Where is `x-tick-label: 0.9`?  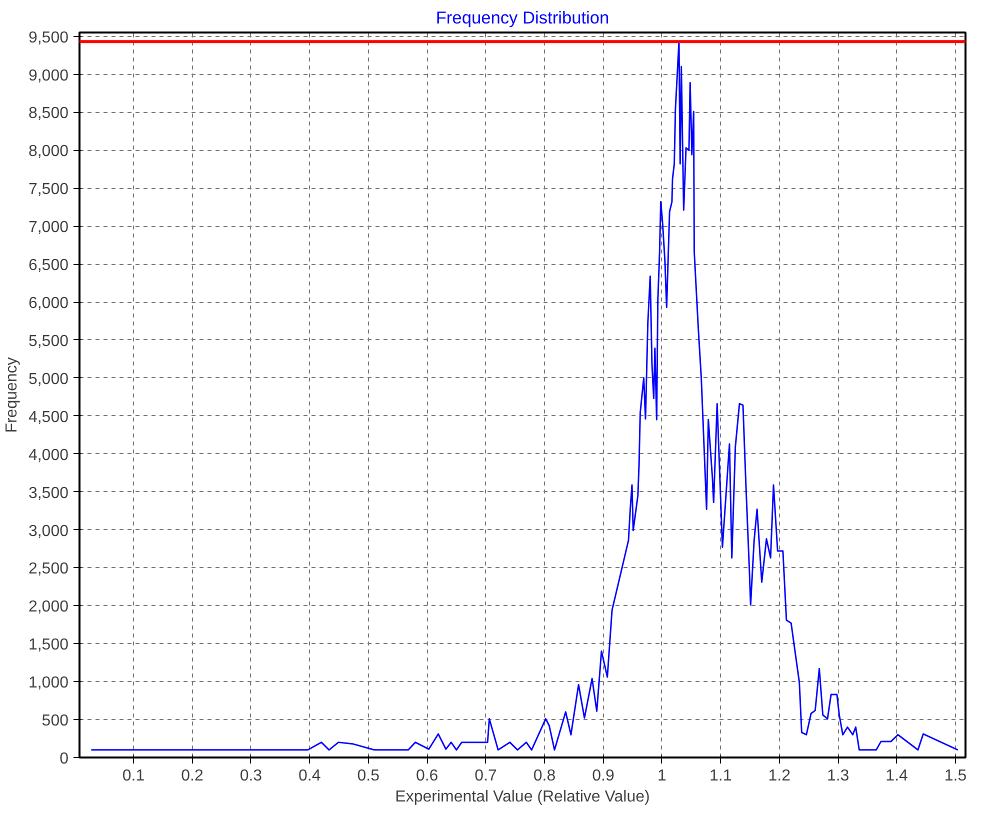
x-tick-label: 0.9 is located at coordinates (603, 776).